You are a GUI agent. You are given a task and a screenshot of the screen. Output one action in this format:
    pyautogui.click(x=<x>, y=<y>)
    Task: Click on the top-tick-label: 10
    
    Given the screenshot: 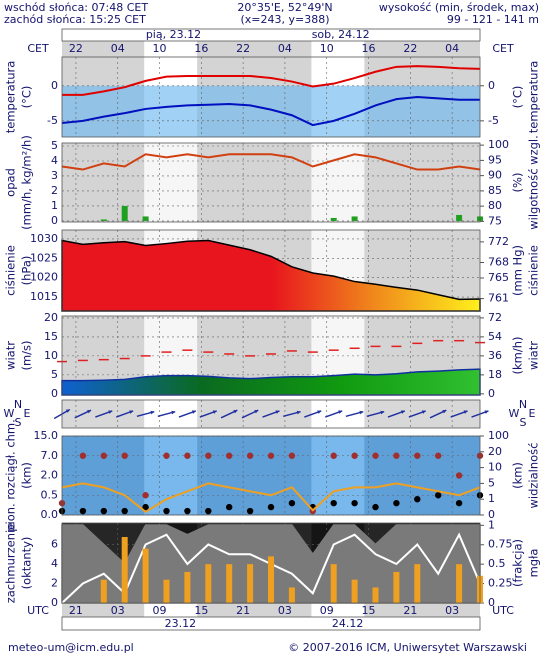 What is the action you would take?
    pyautogui.click(x=327, y=48)
    